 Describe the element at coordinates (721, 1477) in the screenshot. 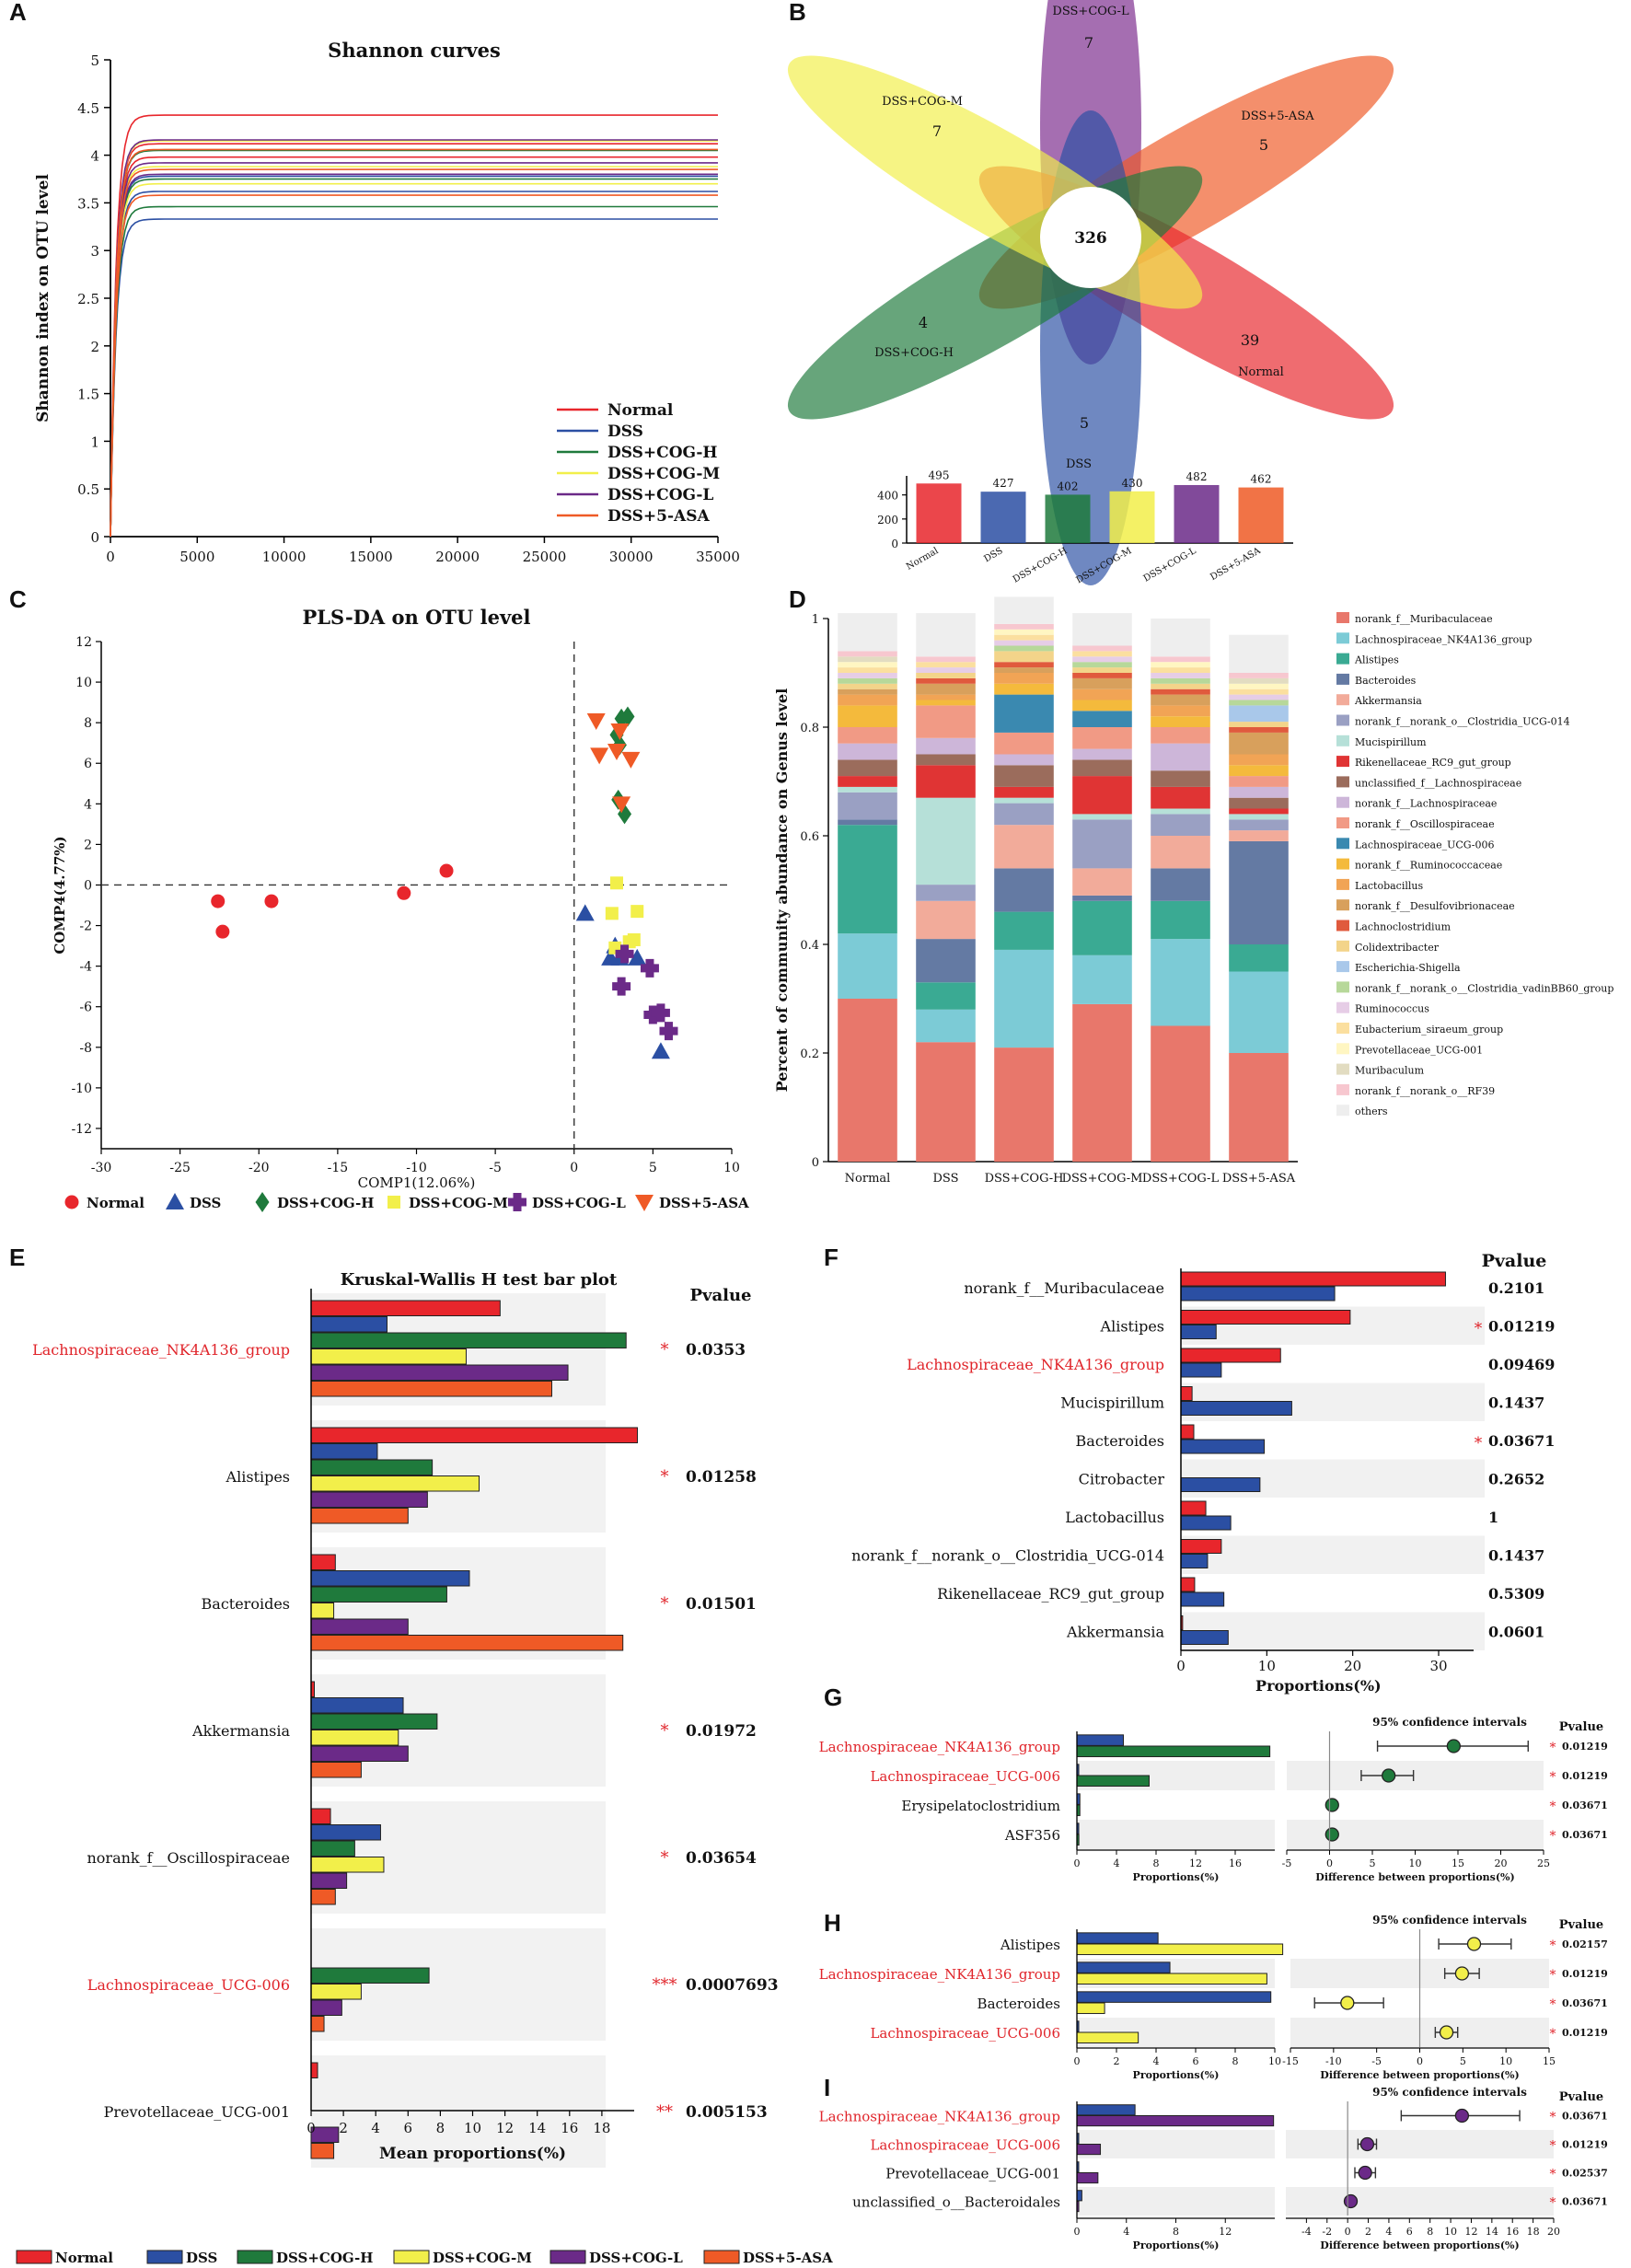

I see `pvalue: 0.01258` at that location.